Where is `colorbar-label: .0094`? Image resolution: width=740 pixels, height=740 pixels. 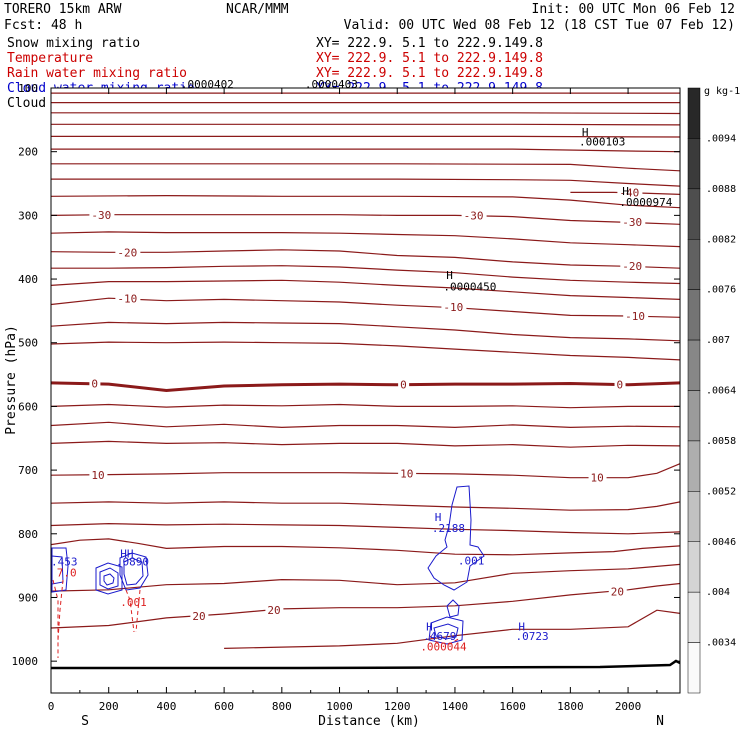
colorbar-label: .0094 is located at coordinates (721, 138).